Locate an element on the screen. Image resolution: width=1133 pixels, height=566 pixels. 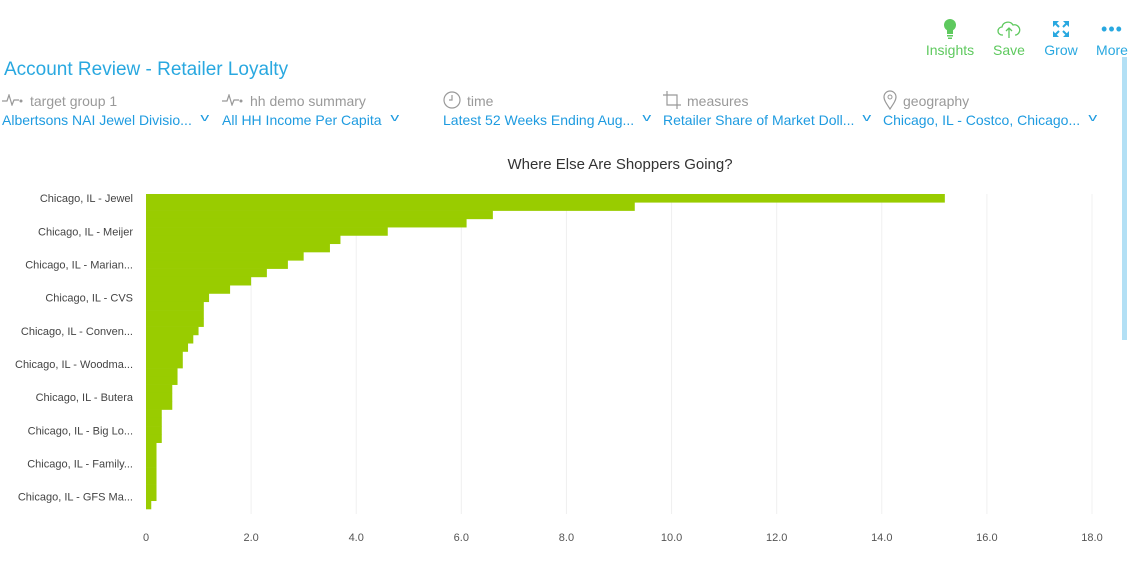
filter-label: time is located at coordinates (480, 101).